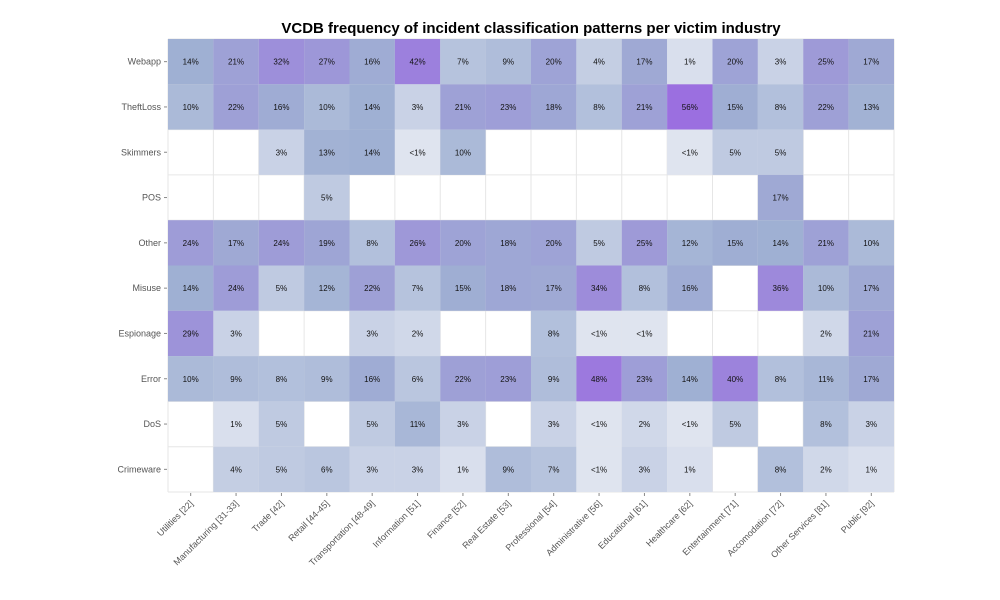 The width and height of the screenshot is (1000, 600). Describe the element at coordinates (372, 288) in the screenshot. I see `cell-value-label: 22%` at that location.